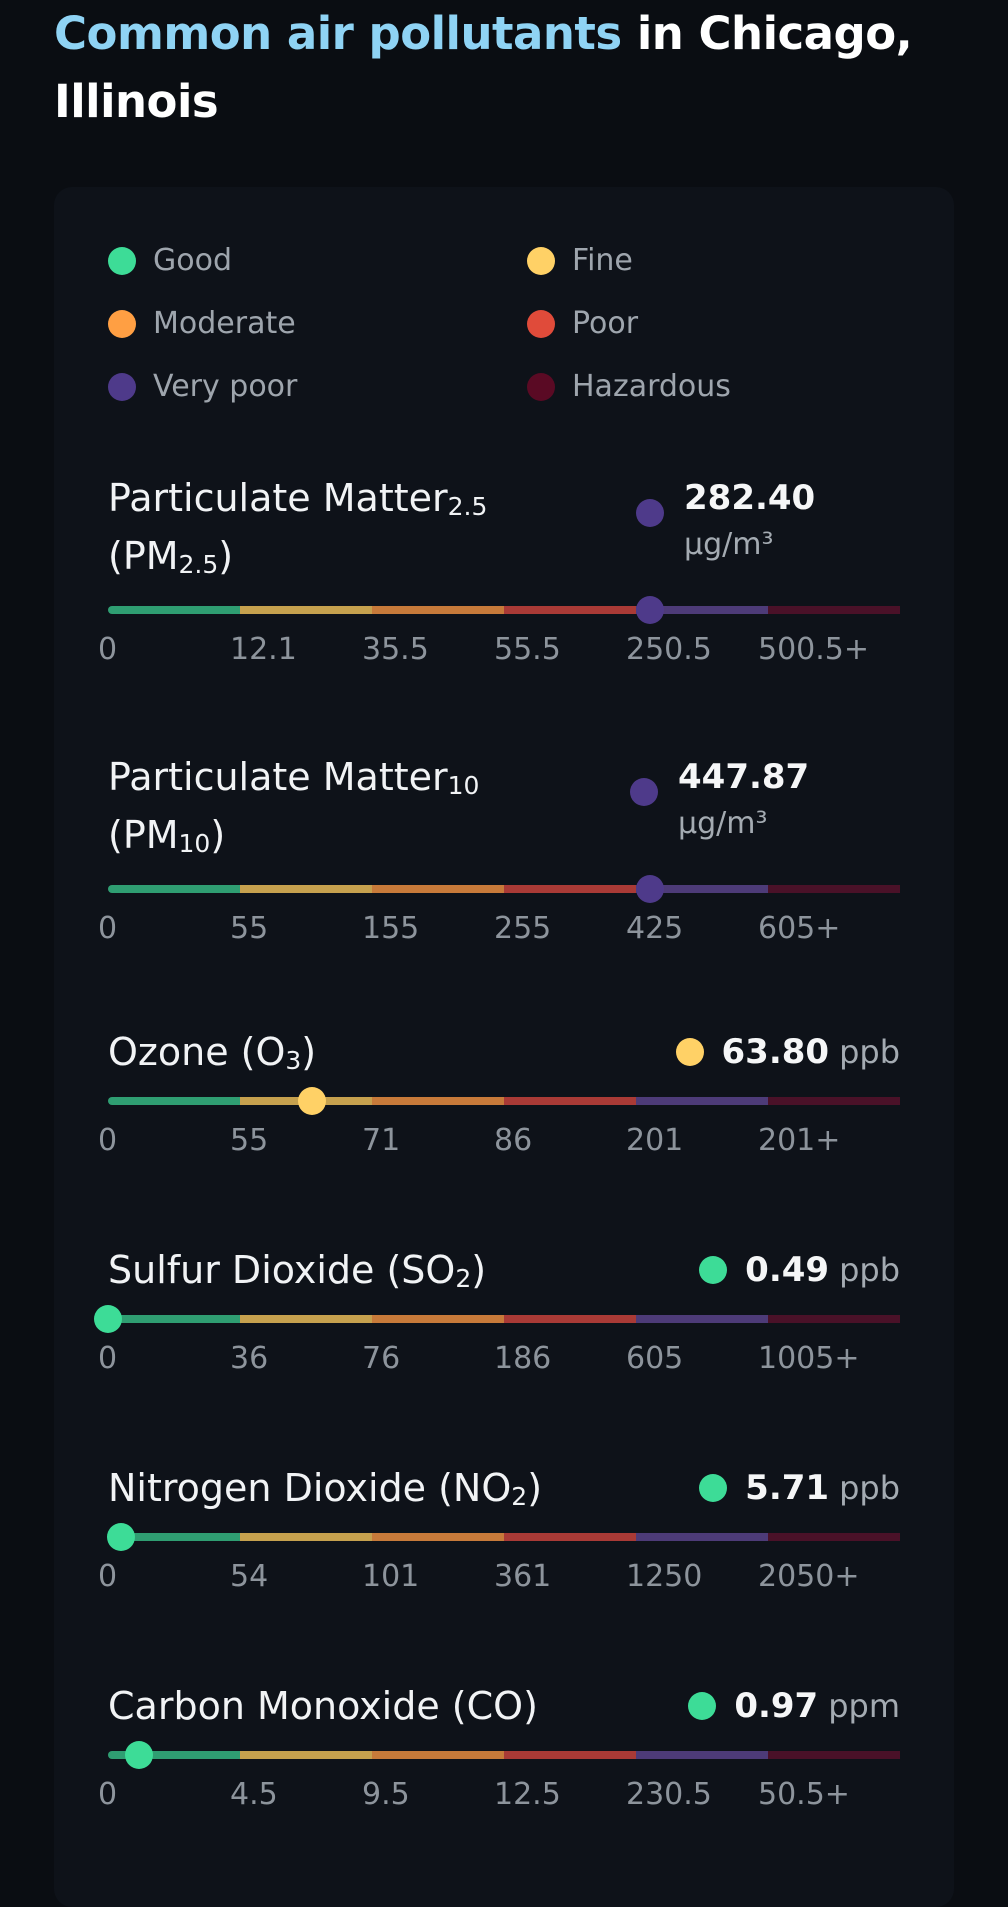  Describe the element at coordinates (325, 1488) in the screenshot. I see `pollutant-name: Nitrogen Dioxide (NO2)` at that location.